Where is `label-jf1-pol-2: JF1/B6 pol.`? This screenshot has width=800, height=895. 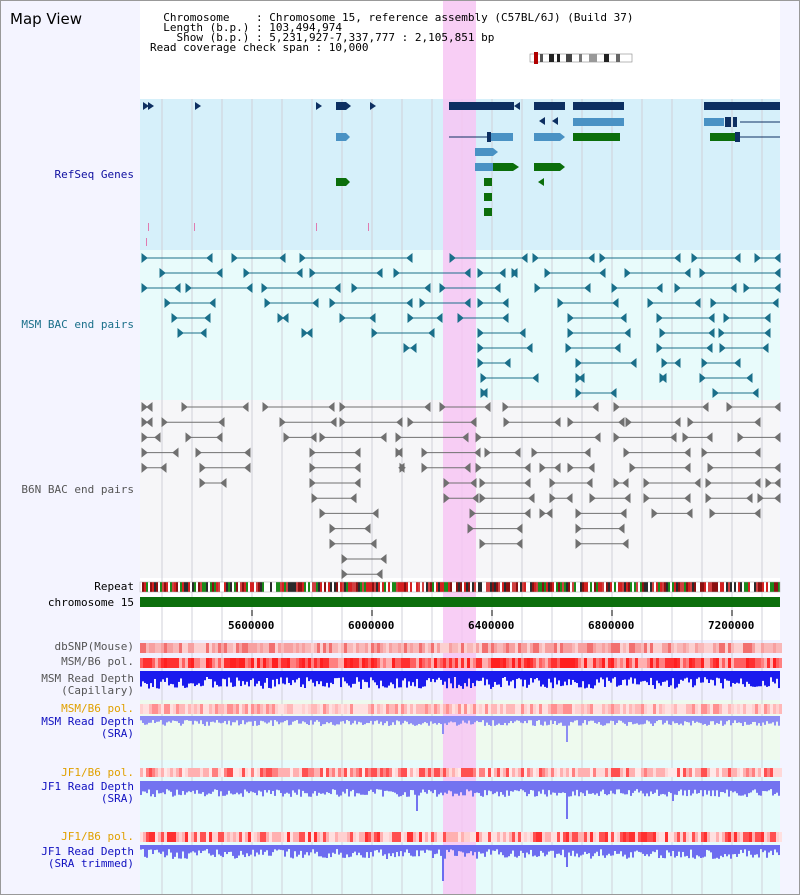 label-jf1-pol-2: JF1/B6 pol. is located at coordinates (97, 836).